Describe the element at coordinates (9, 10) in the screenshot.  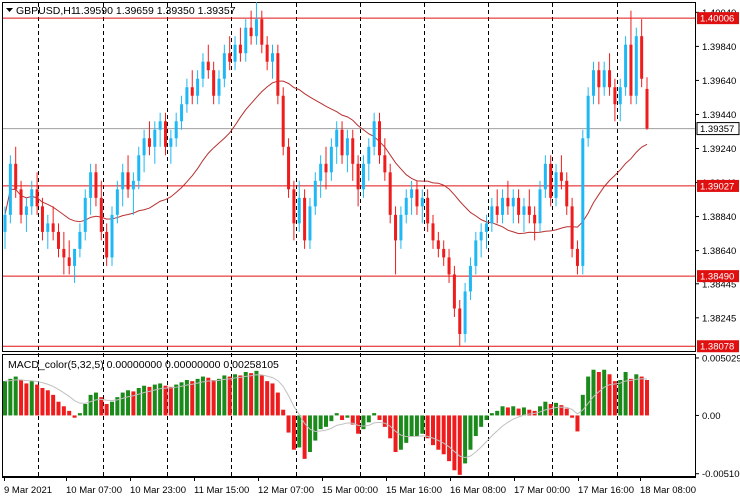
I see `dropdown-arrow-icon` at that location.